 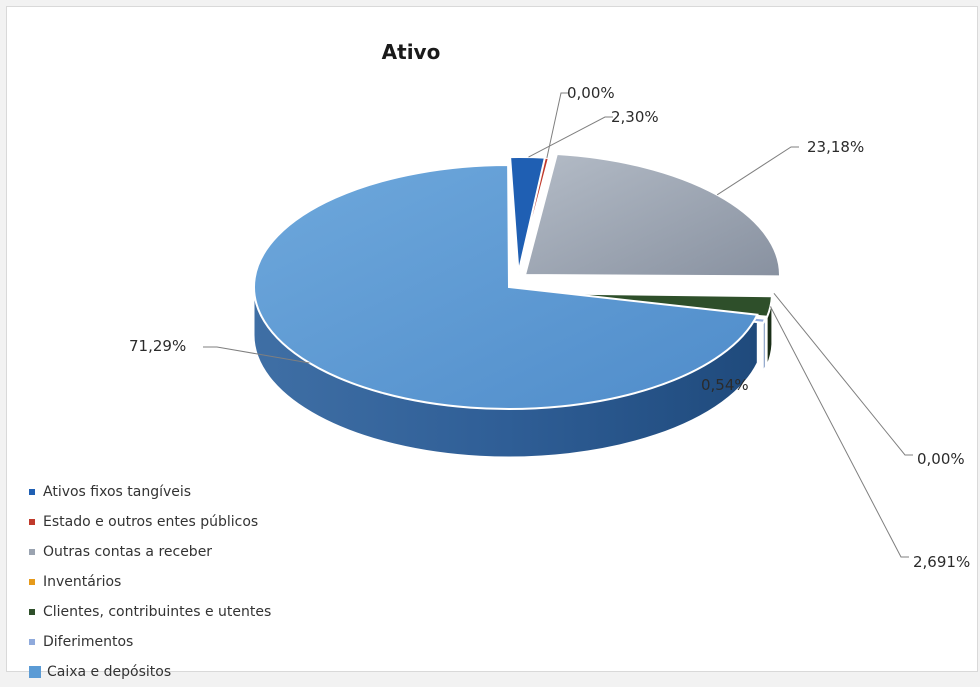 I want to click on legend-label: Clientes, contribuintes e utentes, so click(x=157, y=612).